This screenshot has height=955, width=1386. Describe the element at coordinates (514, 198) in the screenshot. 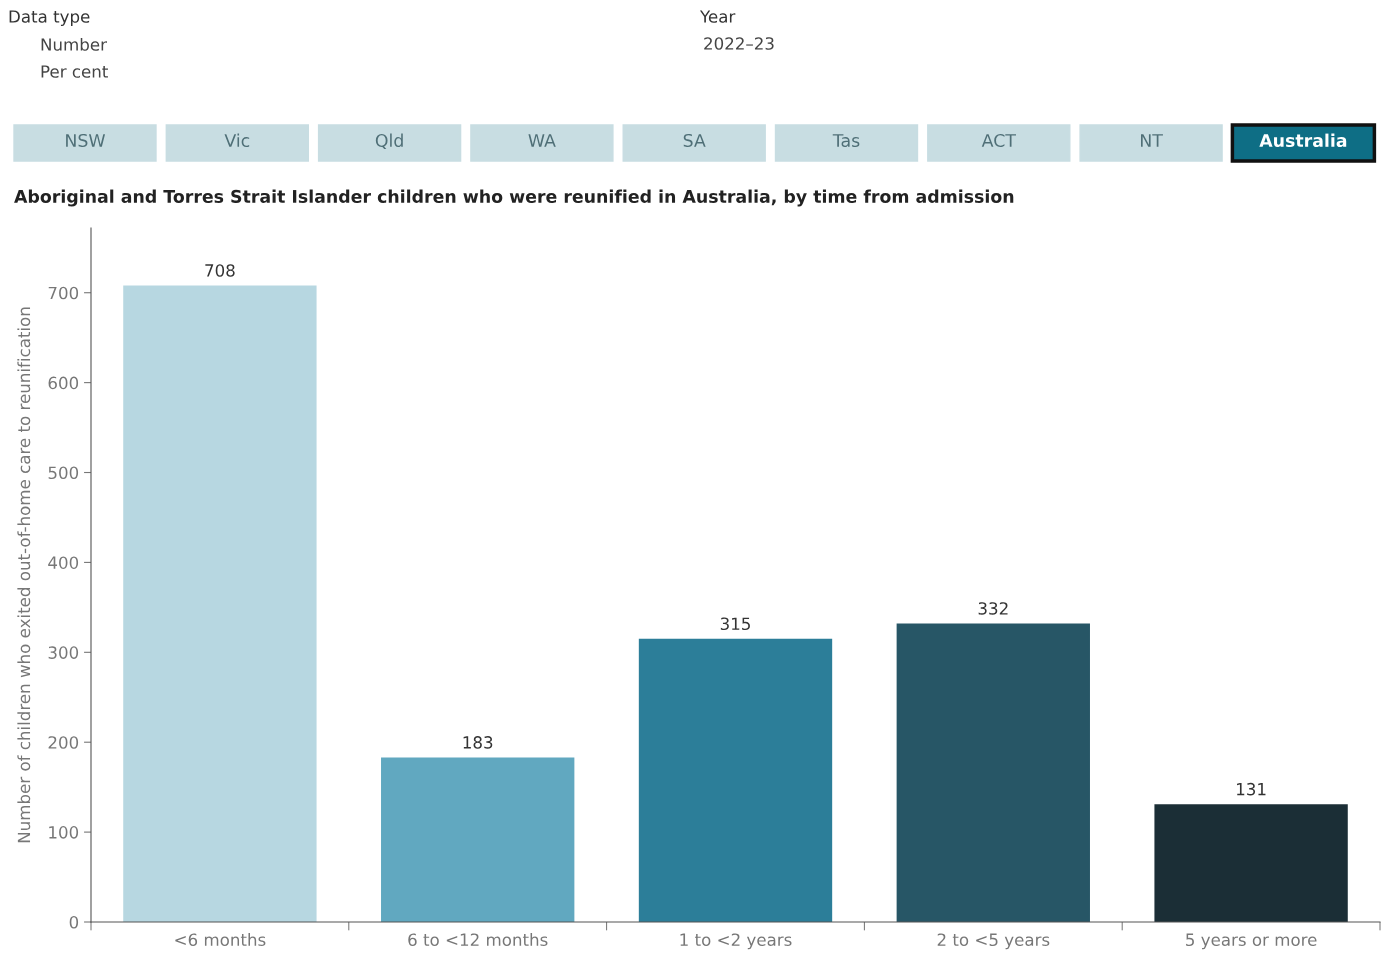

I see `chart-title: Aboriginal and Torres Strait Islander children who were reunified in Australia, by time from admission` at that location.